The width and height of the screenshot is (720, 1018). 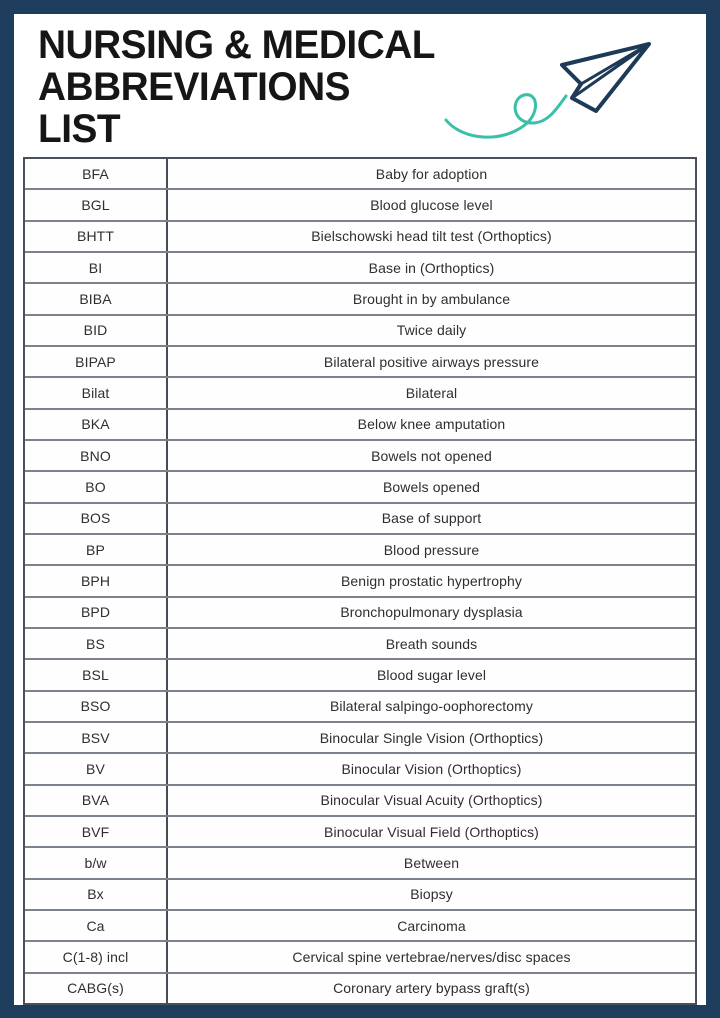 What do you see at coordinates (96, 487) in the screenshot?
I see `abbr-cell: BO` at bounding box center [96, 487].